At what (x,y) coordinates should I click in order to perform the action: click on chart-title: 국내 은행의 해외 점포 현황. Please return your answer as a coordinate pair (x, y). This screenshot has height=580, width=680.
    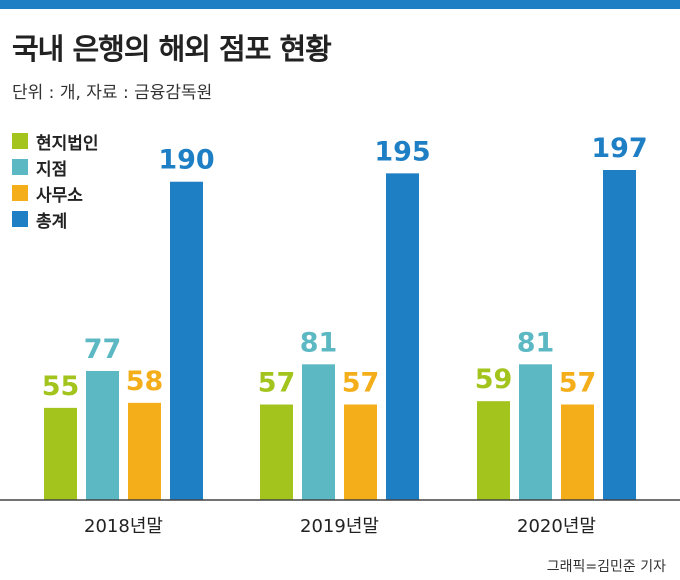
    Looking at the image, I should click on (172, 49).